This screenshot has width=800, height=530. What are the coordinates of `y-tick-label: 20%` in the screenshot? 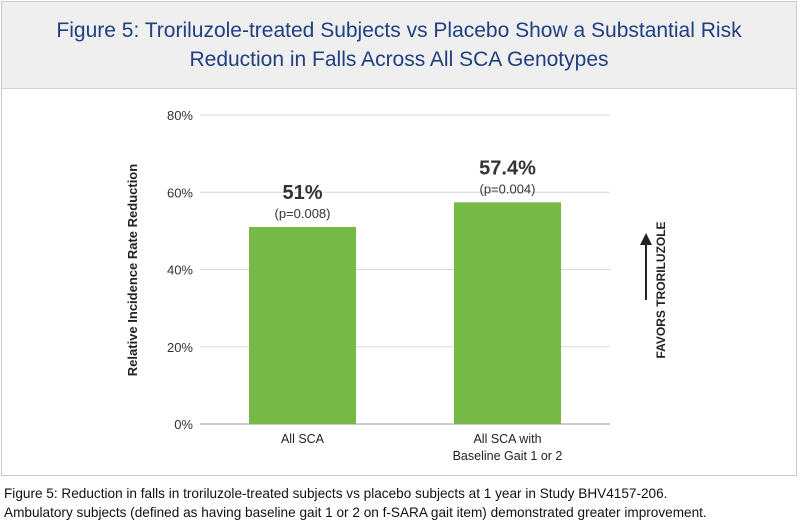 It's located at (180, 347).